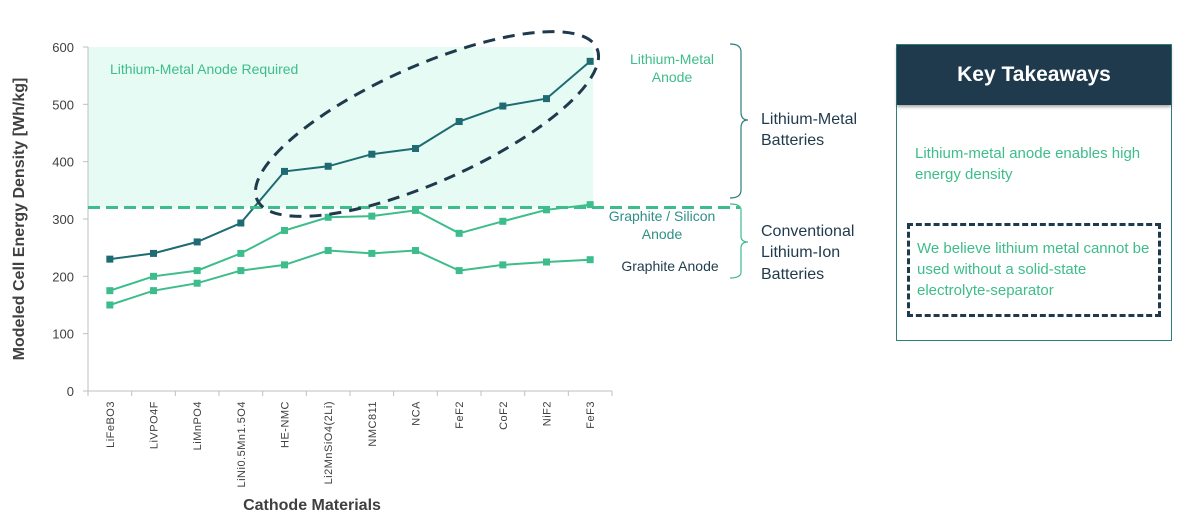 This screenshot has width=1185, height=532. What do you see at coordinates (373, 424) in the screenshot?
I see `x-tick-label: NMC811` at bounding box center [373, 424].